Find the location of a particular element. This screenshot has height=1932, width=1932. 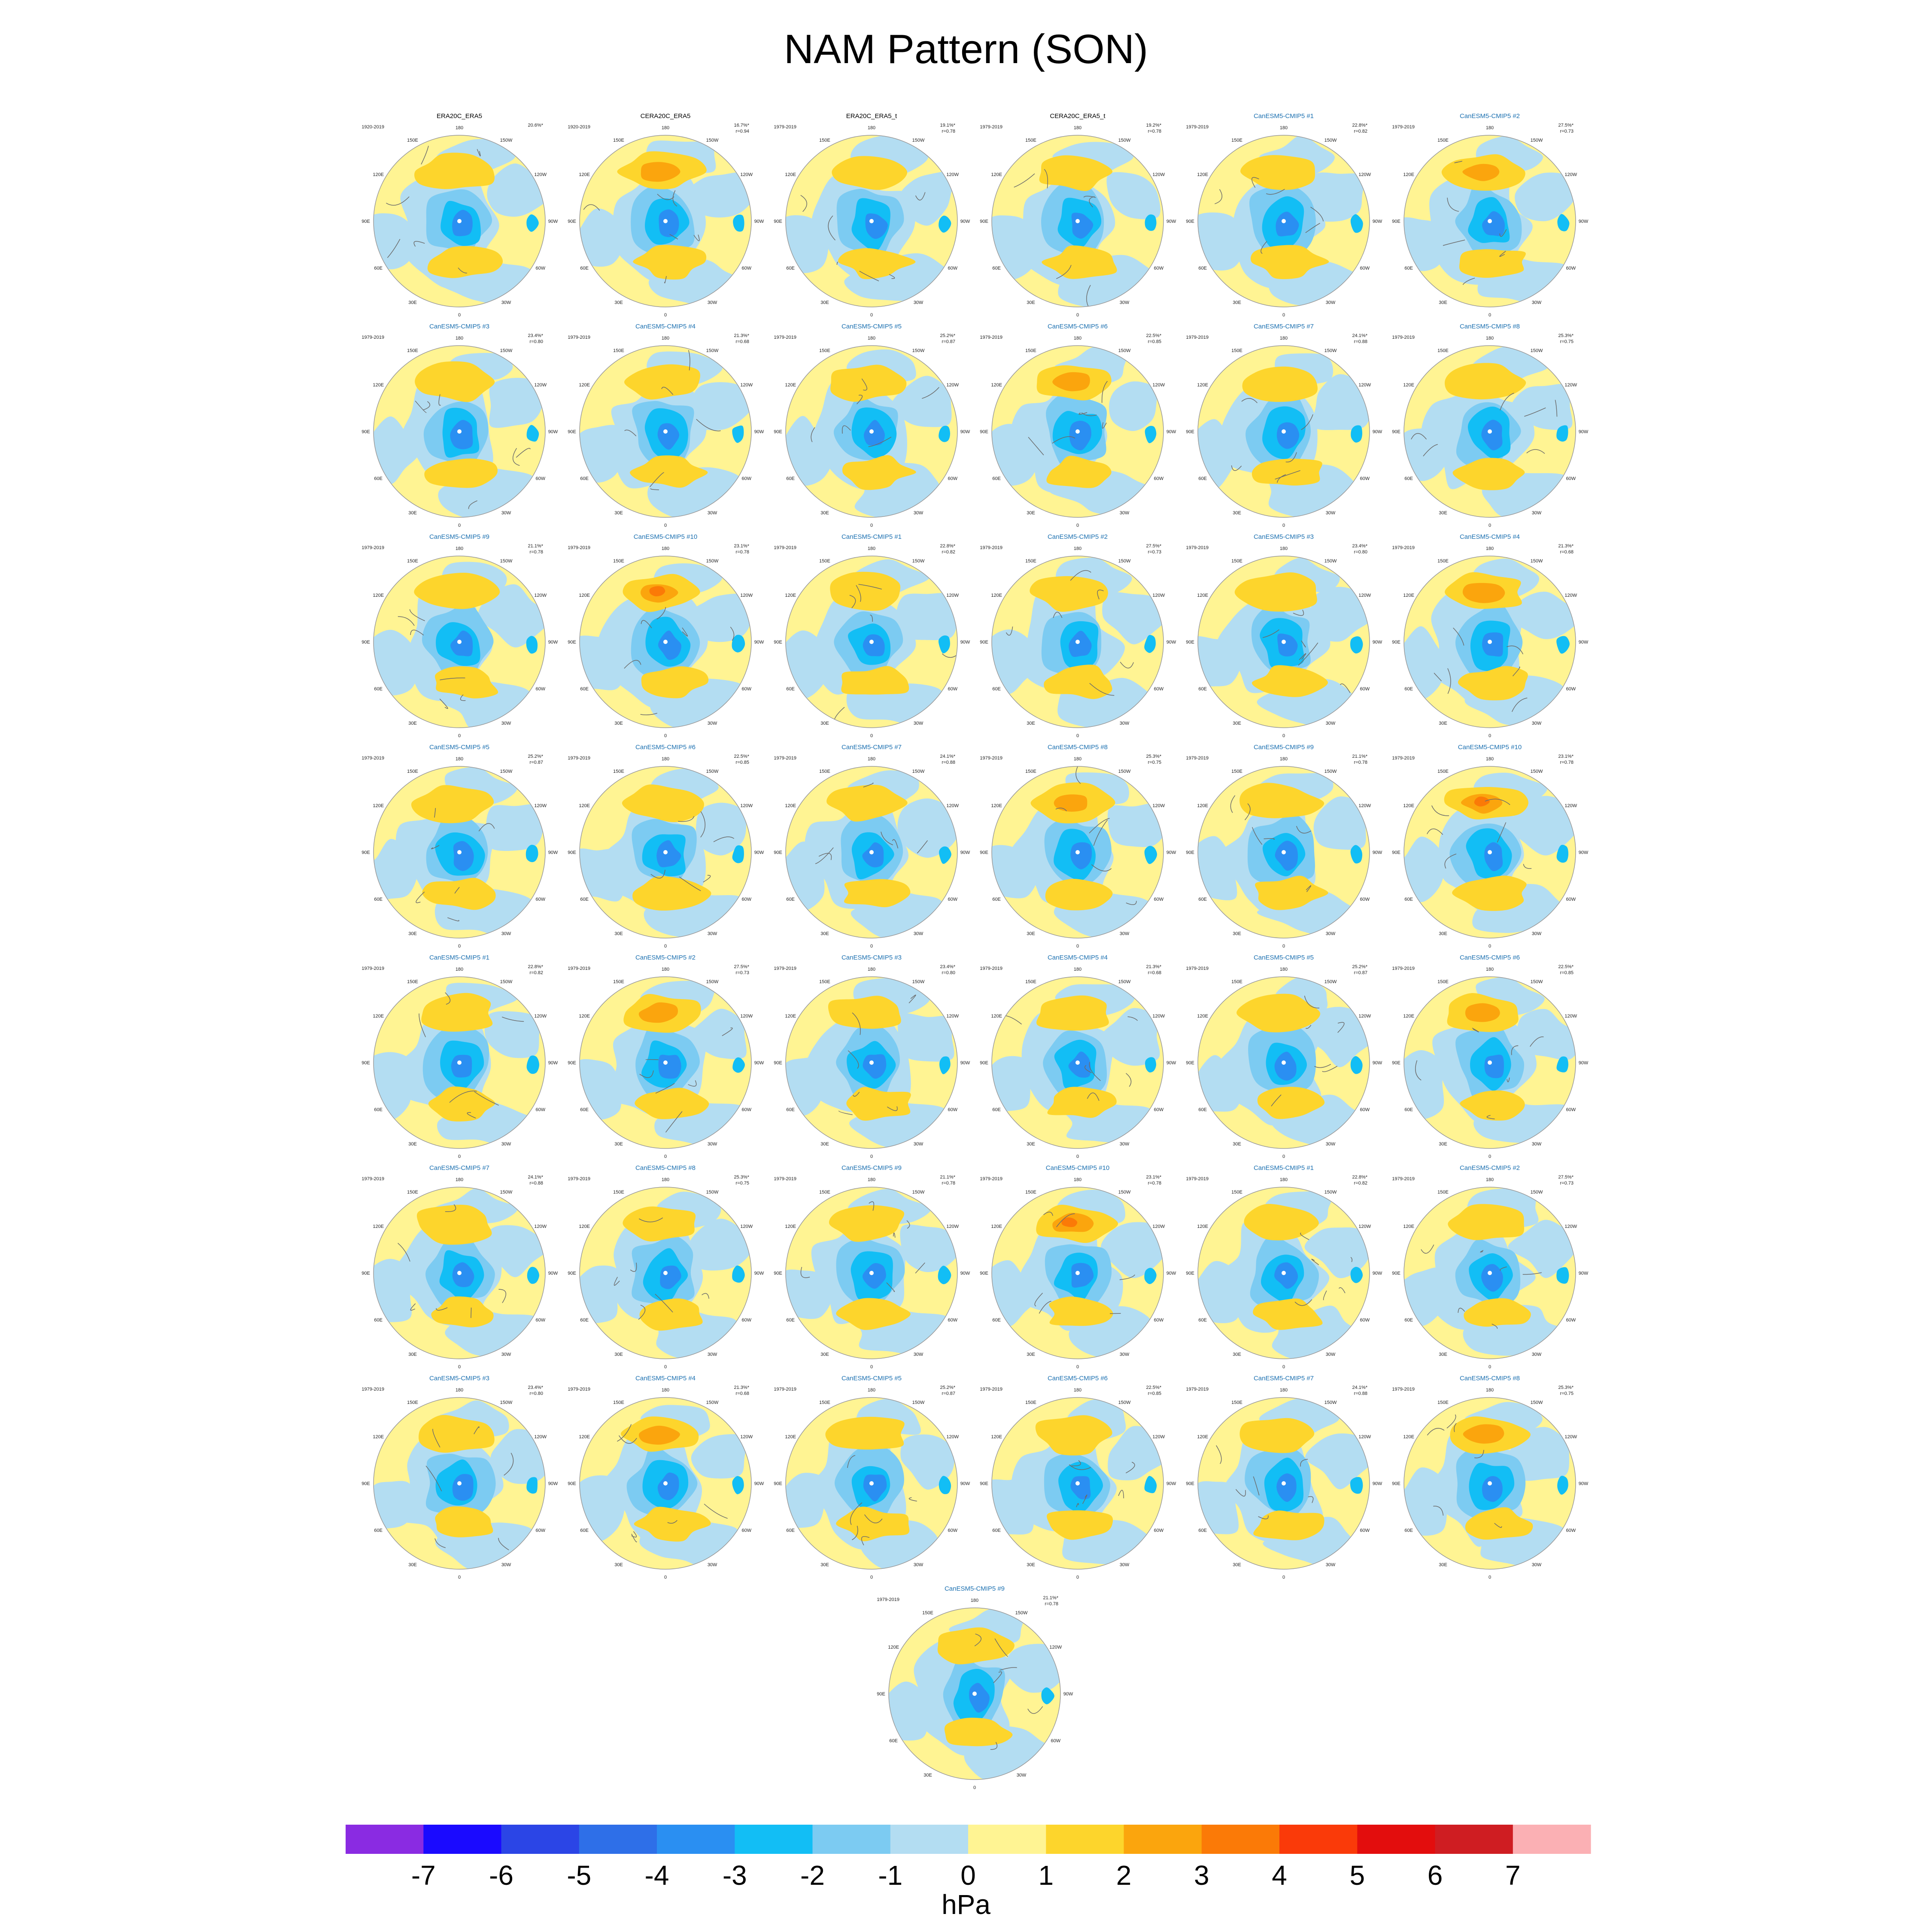

panel-variance: 27.5%* is located at coordinates (1154, 546).